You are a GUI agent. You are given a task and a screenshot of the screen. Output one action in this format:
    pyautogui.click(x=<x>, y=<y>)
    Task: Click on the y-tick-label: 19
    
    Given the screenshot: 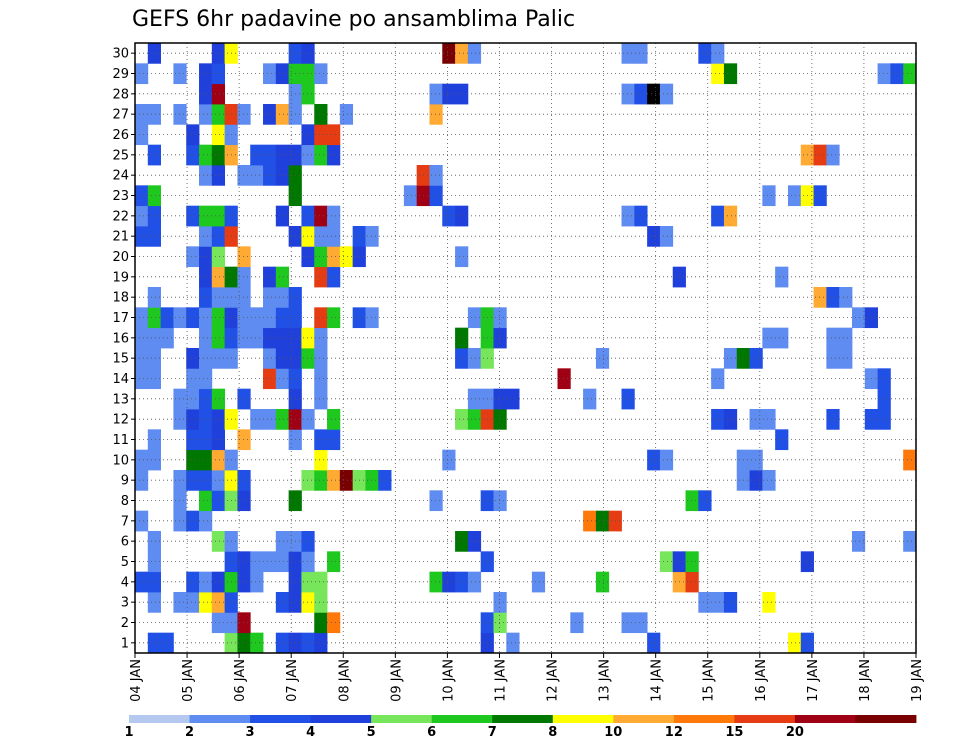 What is the action you would take?
    pyautogui.click(x=120, y=277)
    